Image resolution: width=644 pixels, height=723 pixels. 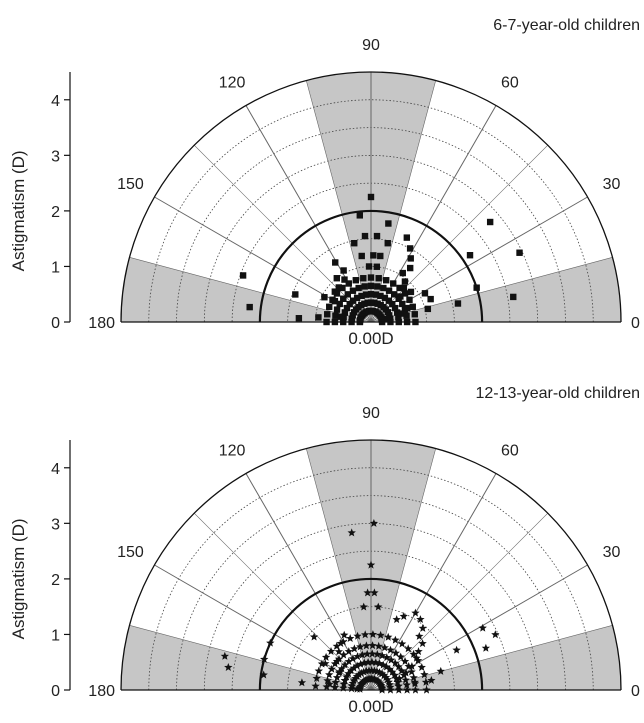 What do you see at coordinates (55, 267) in the screenshot?
I see `radial-tick-label: 1` at bounding box center [55, 267].